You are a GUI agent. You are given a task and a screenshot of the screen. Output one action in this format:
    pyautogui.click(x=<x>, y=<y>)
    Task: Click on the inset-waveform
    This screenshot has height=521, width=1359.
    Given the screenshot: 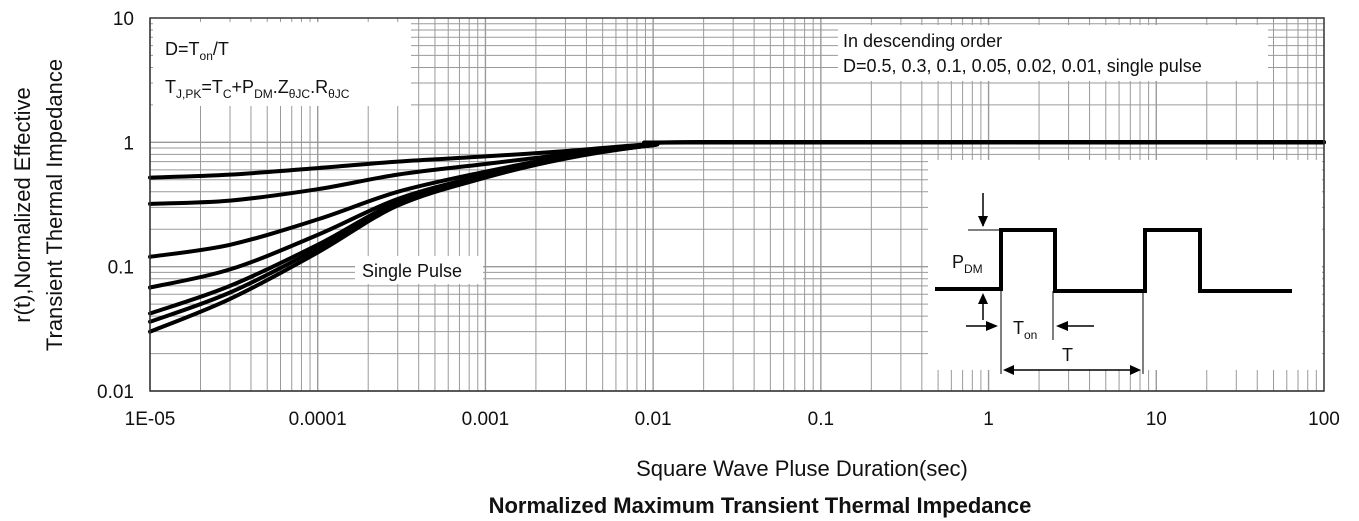 What is the action you would take?
    pyautogui.click(x=1113, y=260)
    